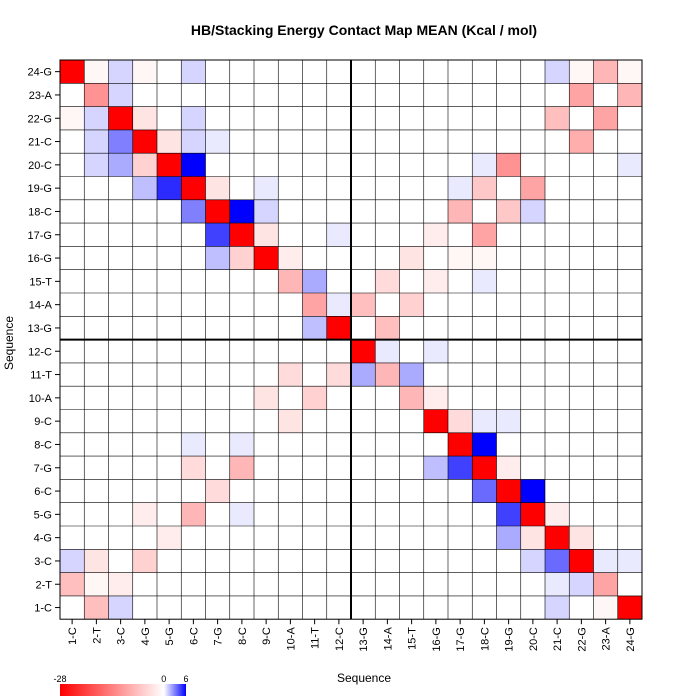 This screenshot has height=700, width=700. What do you see at coordinates (243, 636) in the screenshot?
I see `x-tick-label: 8-C` at bounding box center [243, 636].